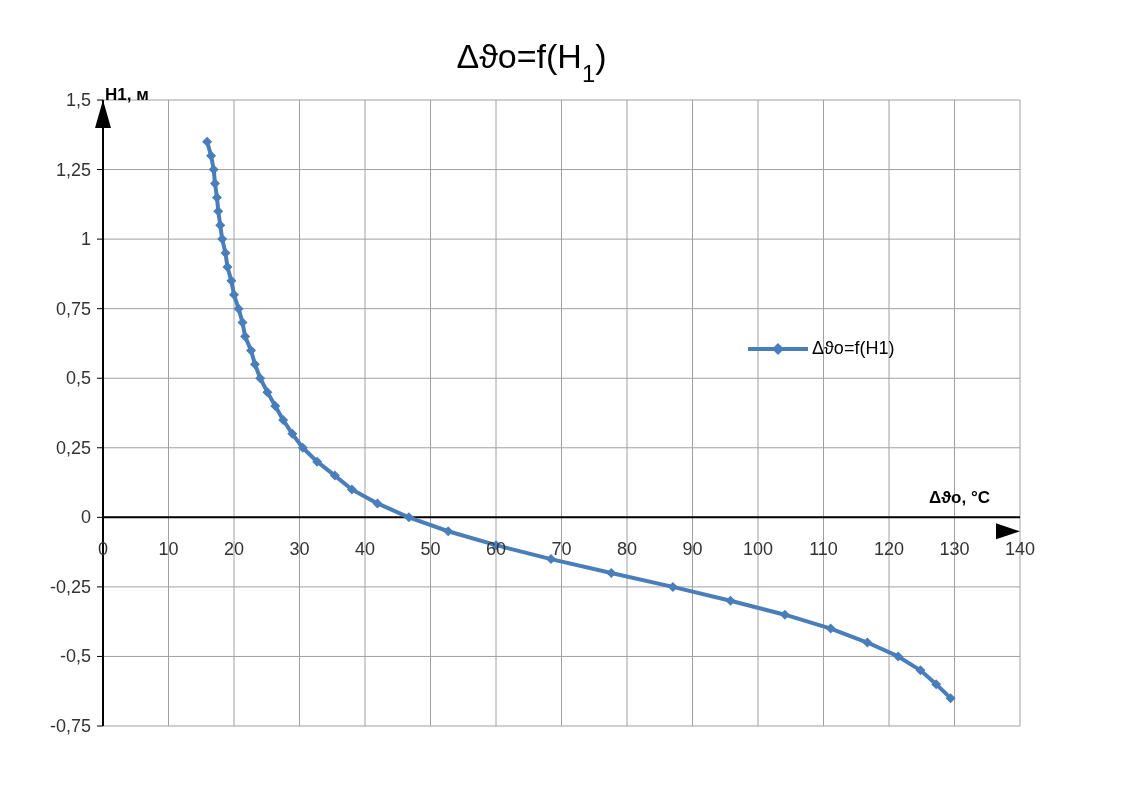  Describe the element at coordinates (73, 169) in the screenshot. I see `y-tick-label: 1,25` at that location.